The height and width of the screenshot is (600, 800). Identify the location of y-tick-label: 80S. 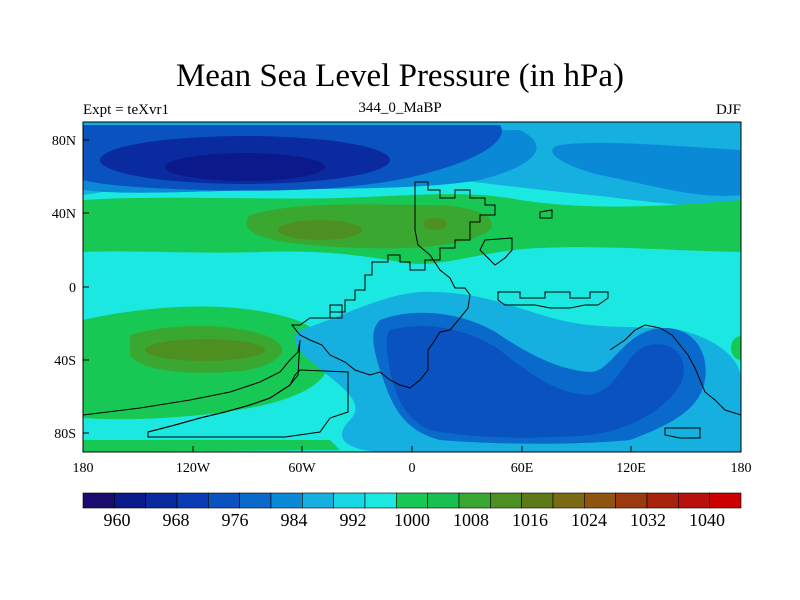
(65, 434).